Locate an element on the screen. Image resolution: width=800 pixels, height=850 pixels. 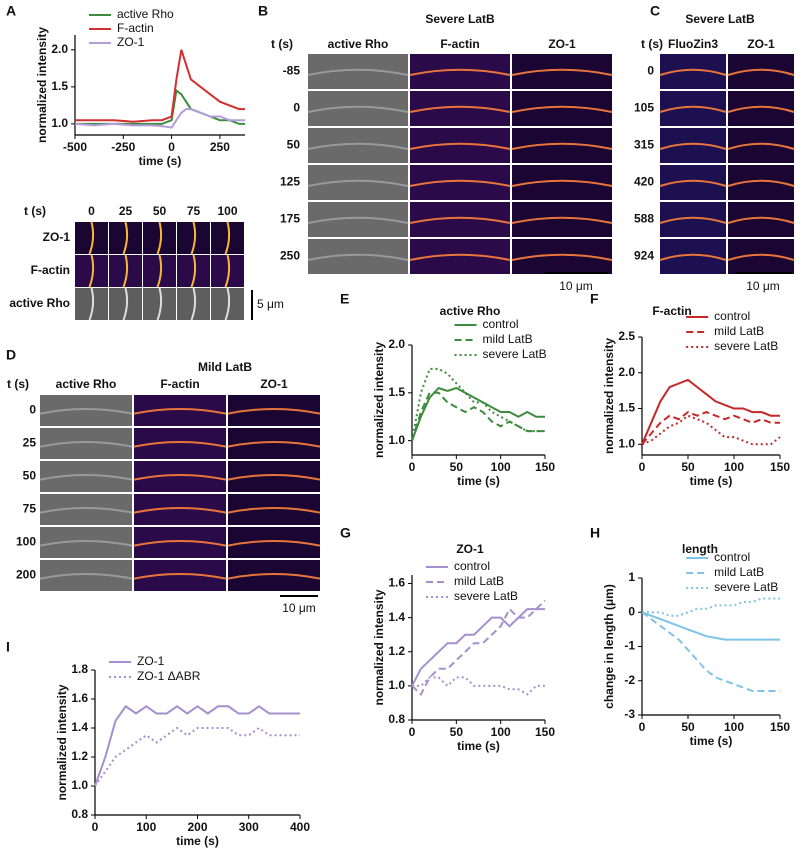
scale-bar-label: 5 μm is located at coordinates (270, 304).